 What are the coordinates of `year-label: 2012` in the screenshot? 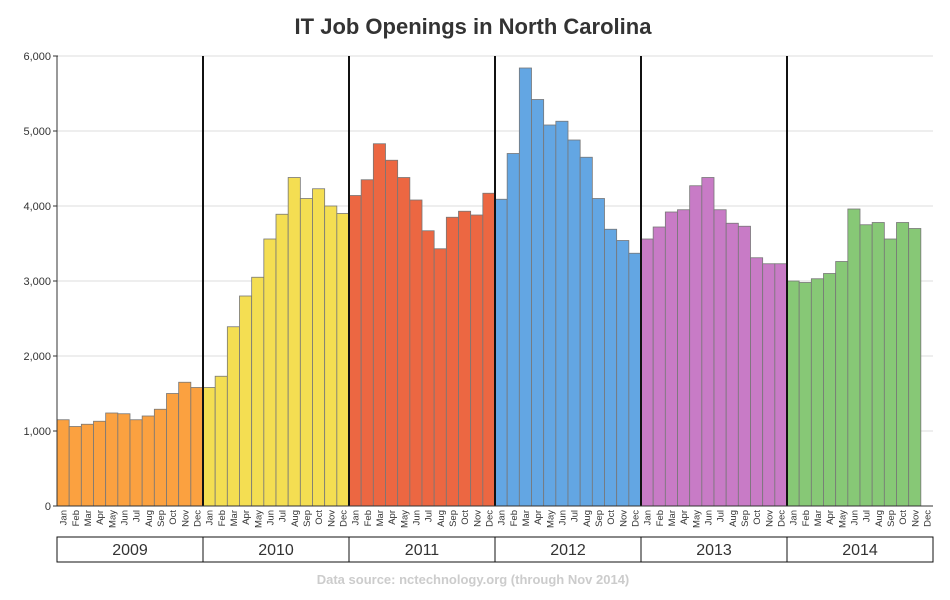 It's located at (568, 550).